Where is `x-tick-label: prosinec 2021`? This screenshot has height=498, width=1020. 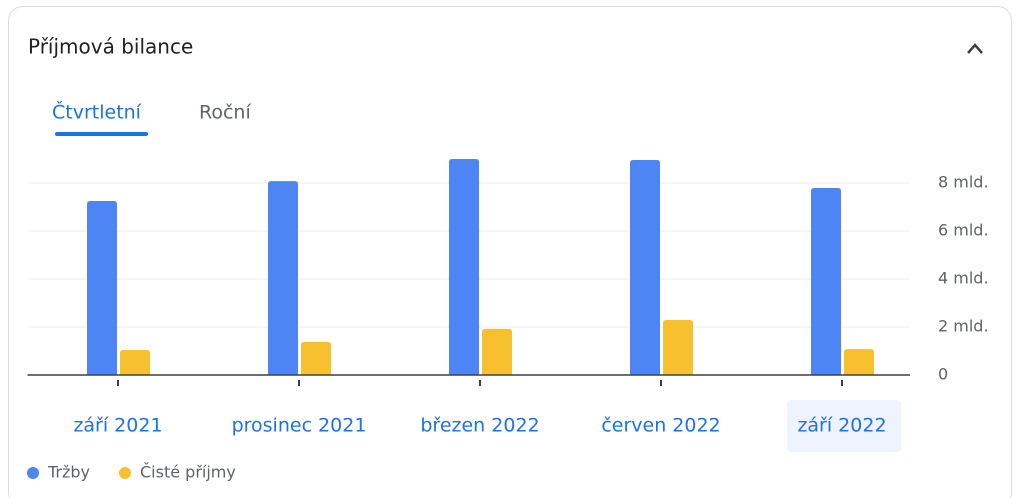 x-tick-label: prosinec 2021 is located at coordinates (299, 426).